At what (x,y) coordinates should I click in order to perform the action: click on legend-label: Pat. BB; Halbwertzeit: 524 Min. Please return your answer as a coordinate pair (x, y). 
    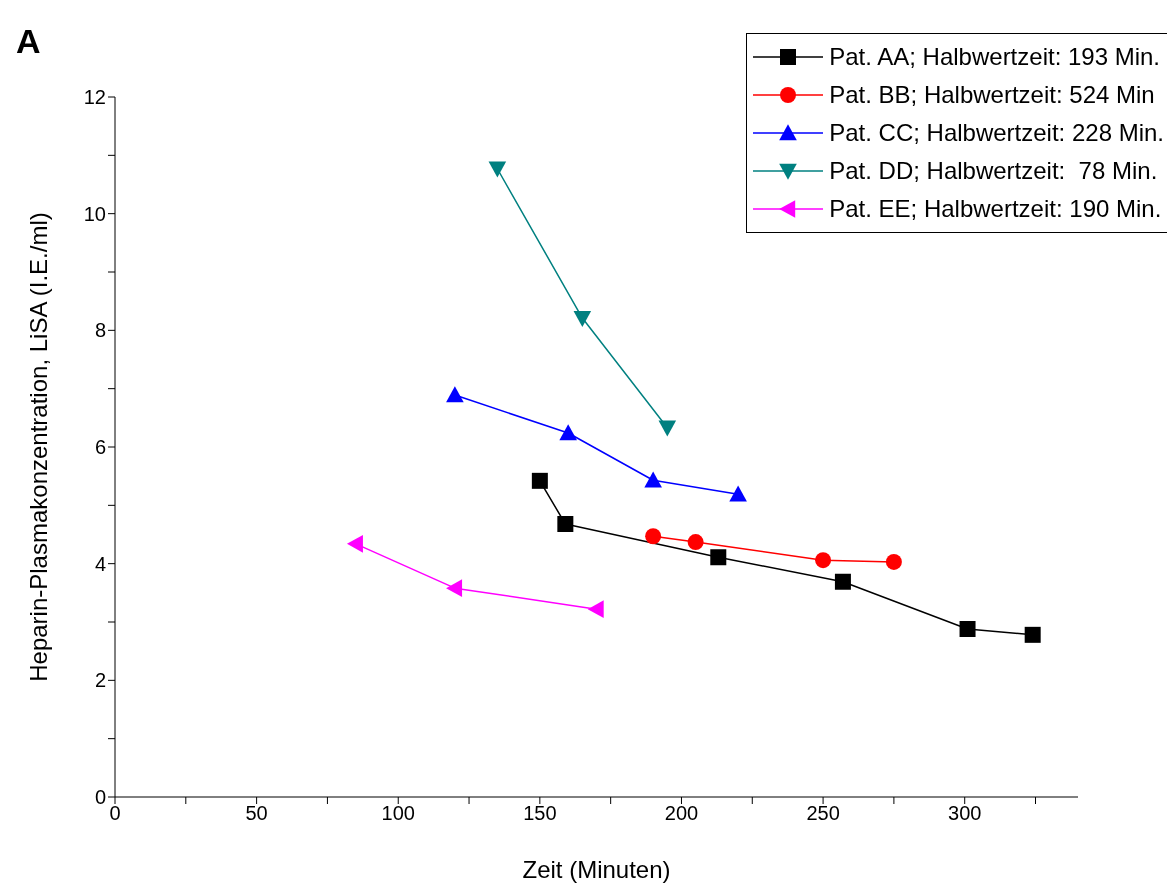
    Looking at the image, I should click on (992, 95).